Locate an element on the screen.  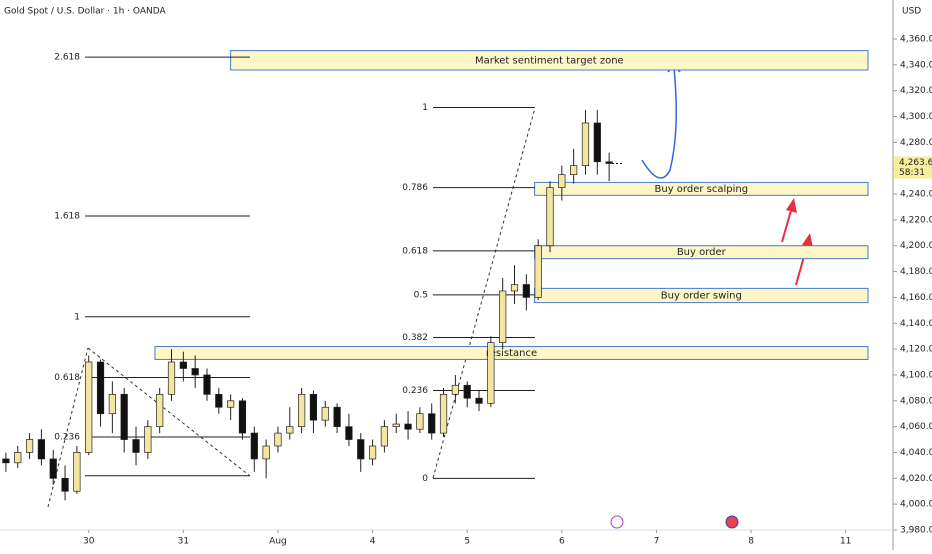
y-tick-label: 4,200.000 is located at coordinates (916, 246).